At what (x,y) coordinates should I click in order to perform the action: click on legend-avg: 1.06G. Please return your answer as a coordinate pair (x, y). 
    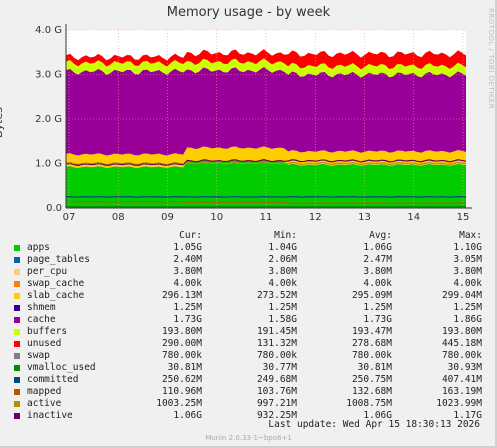
    Looking at the image, I should click on (377, 415).